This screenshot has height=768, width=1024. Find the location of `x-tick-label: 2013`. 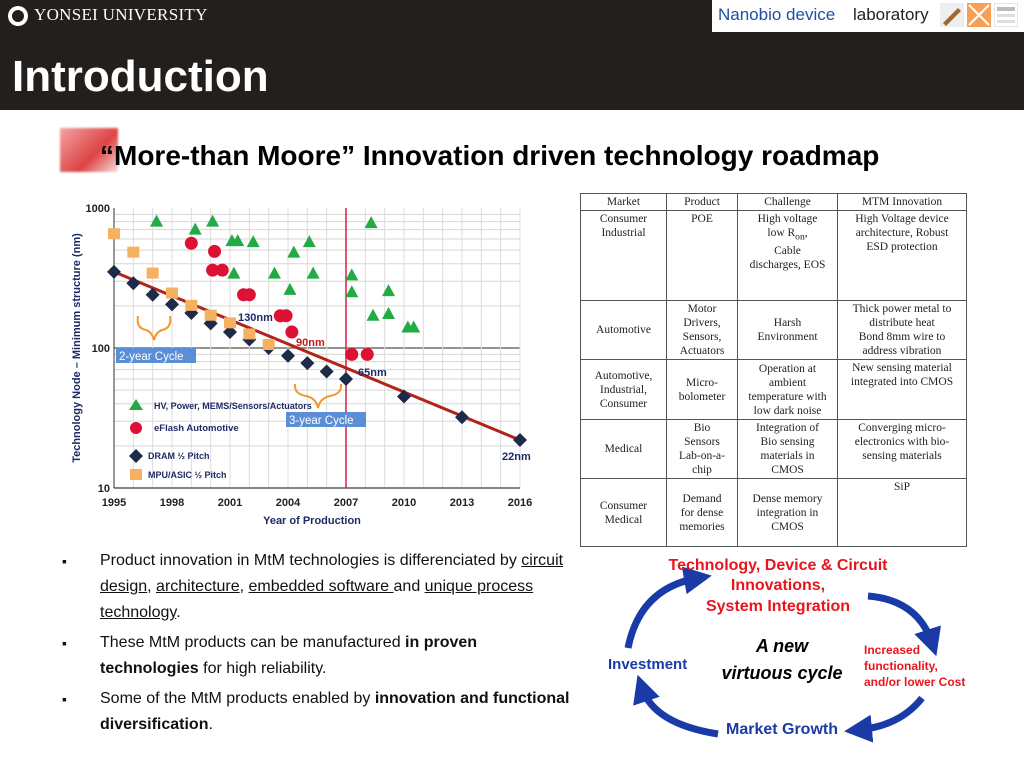

x-tick-label: 2013 is located at coordinates (462, 503).